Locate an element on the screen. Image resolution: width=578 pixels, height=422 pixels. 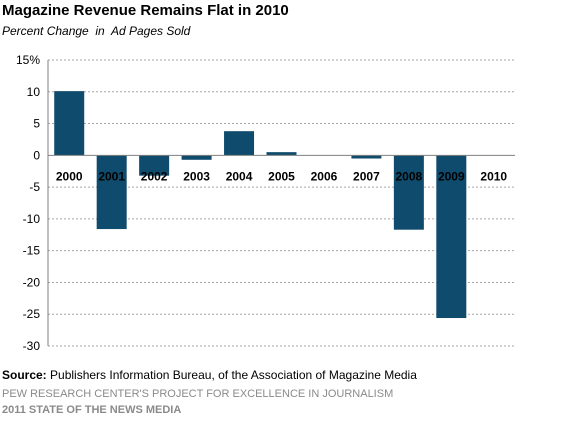
x-tick-label: 2004 is located at coordinates (239, 176).